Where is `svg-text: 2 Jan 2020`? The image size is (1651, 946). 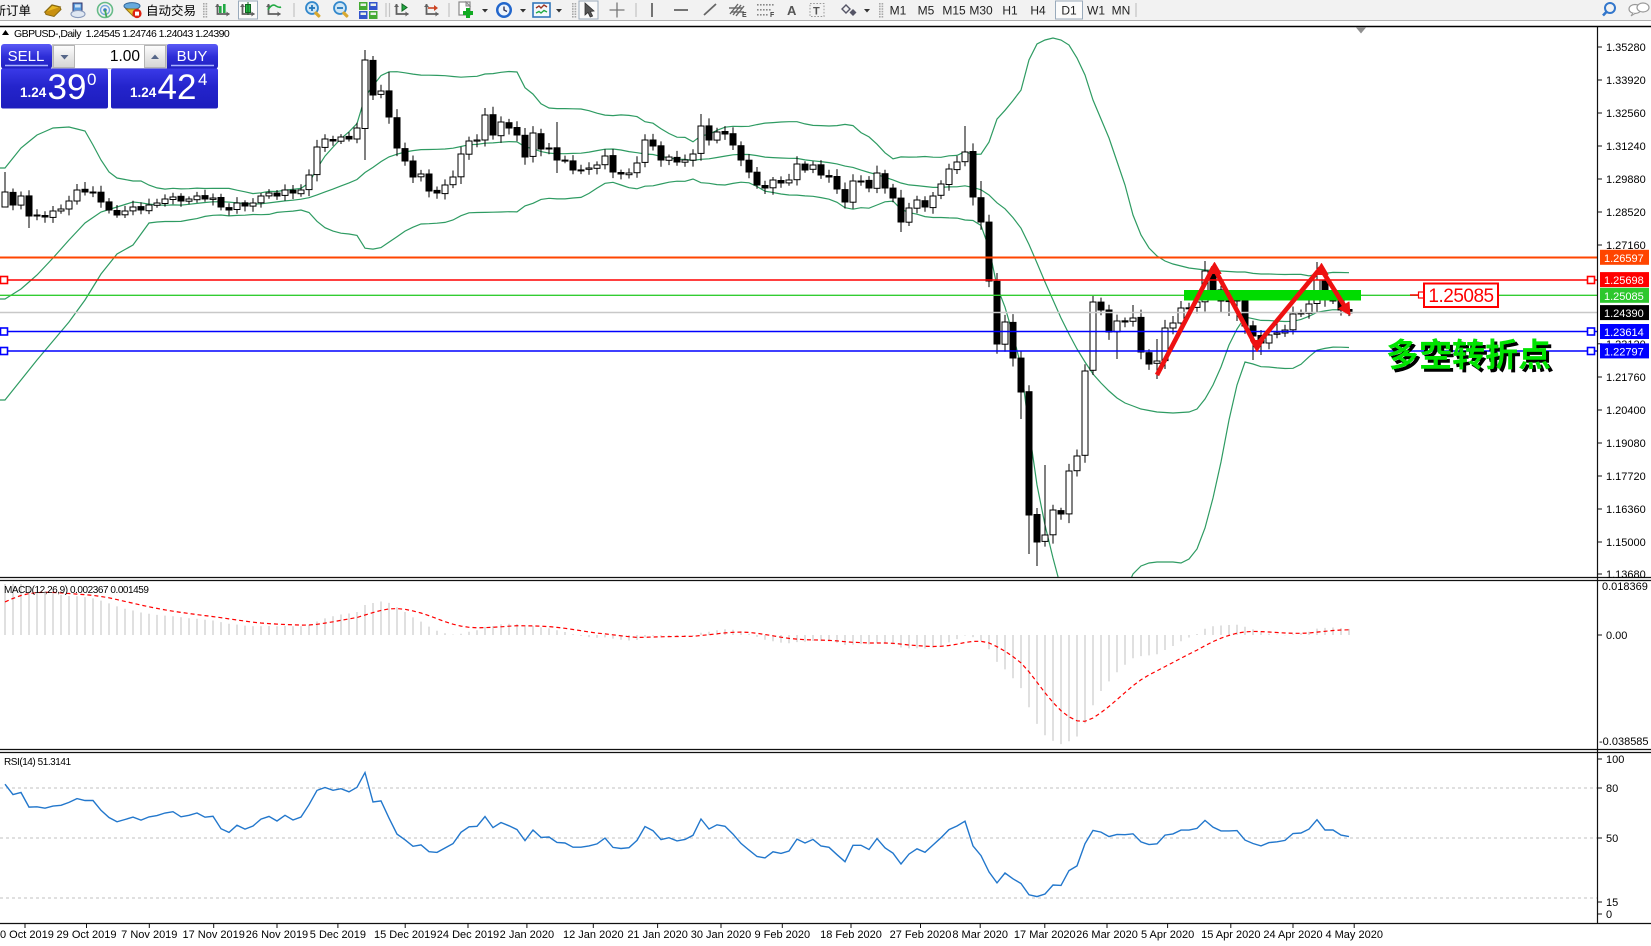 svg-text: 2 Jan 2020 is located at coordinates (527, 935).